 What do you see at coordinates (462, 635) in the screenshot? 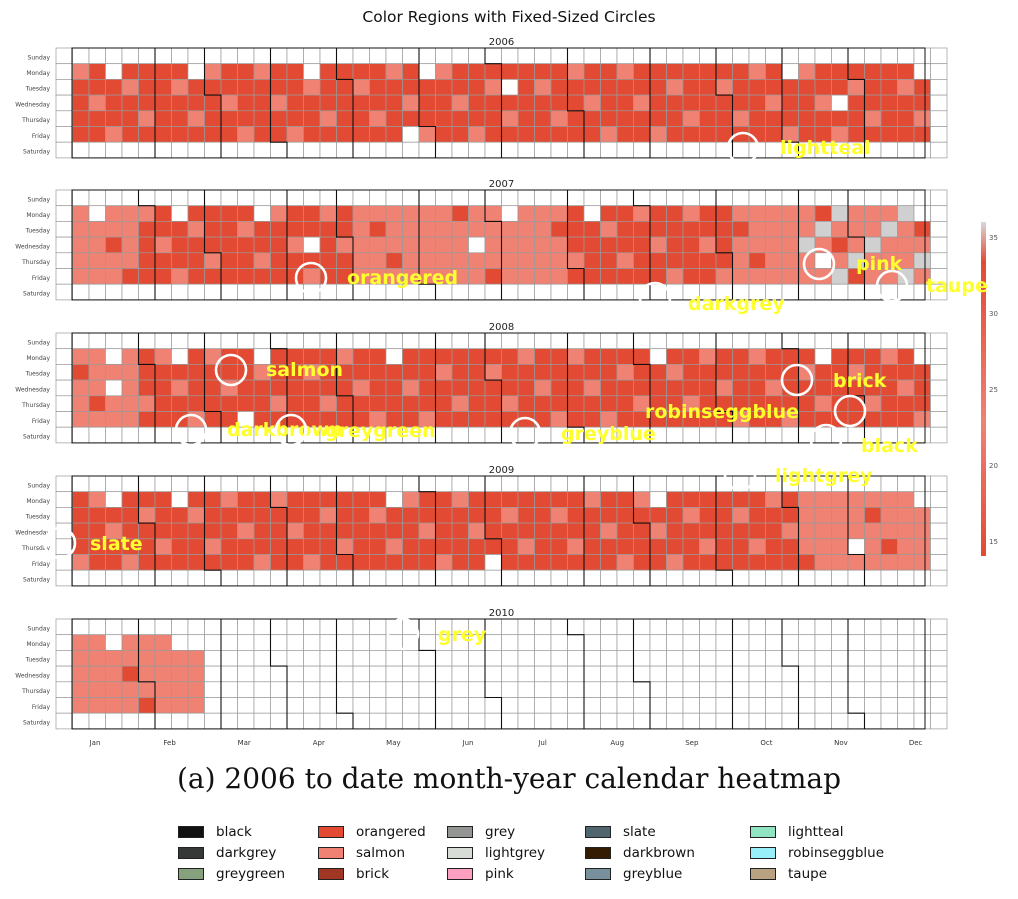
I see `region-label: grey` at bounding box center [462, 635].